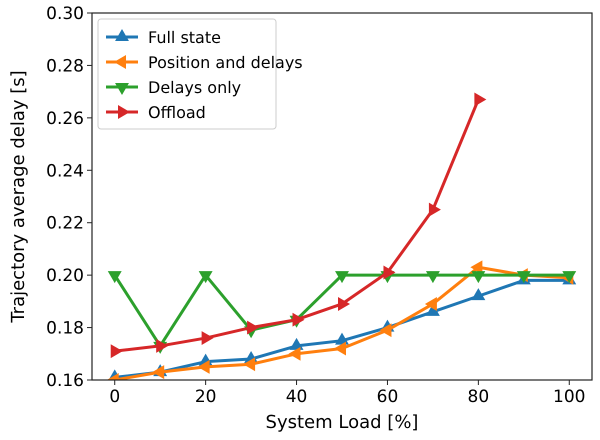 The height and width of the screenshot is (440, 600). Describe the element at coordinates (205, 397) in the screenshot. I see `x-tick-label: 20` at that location.